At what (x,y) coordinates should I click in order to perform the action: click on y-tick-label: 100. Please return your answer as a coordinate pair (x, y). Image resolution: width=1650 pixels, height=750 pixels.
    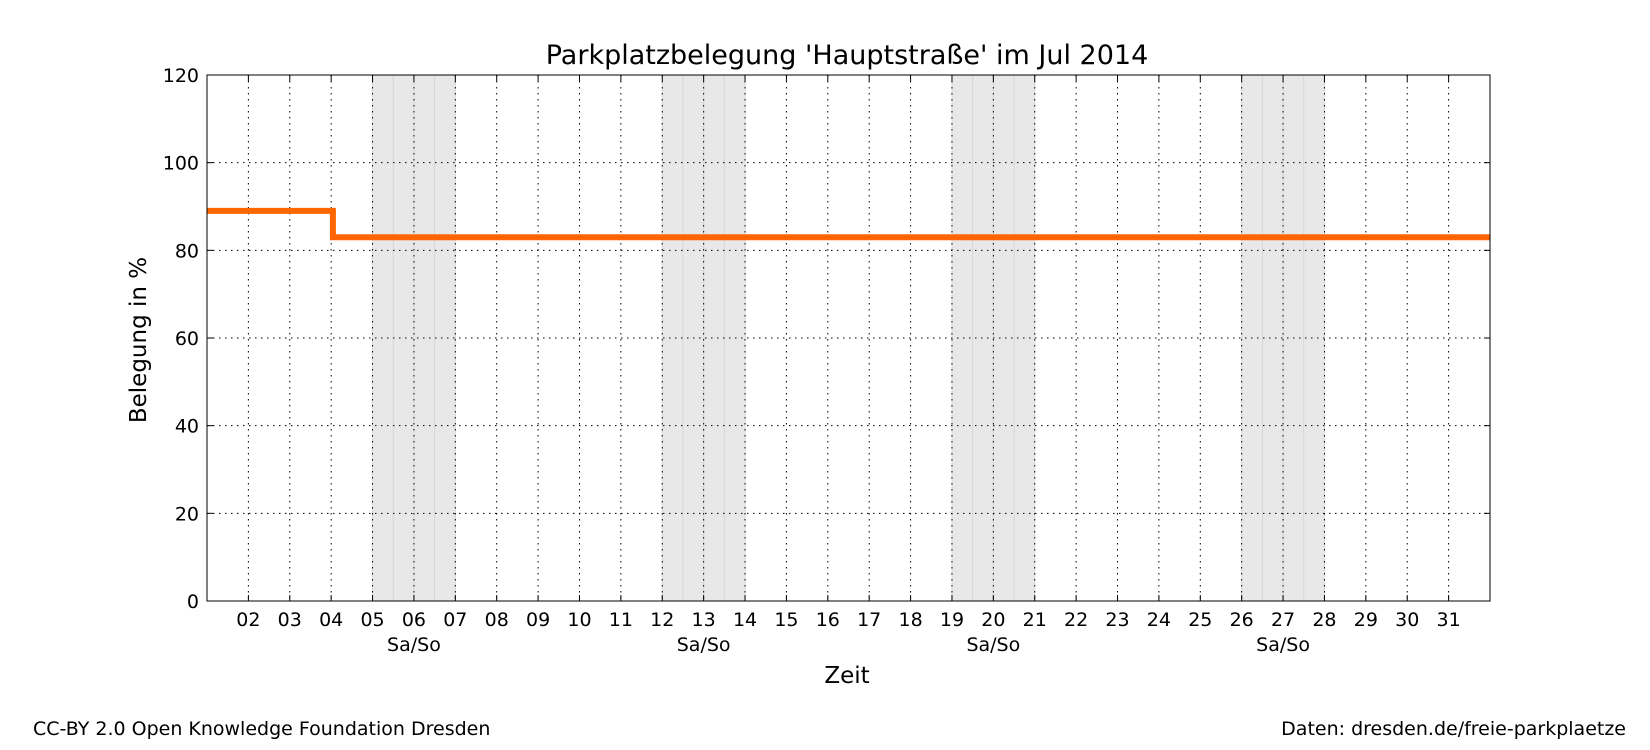
    Looking at the image, I should click on (181, 164).